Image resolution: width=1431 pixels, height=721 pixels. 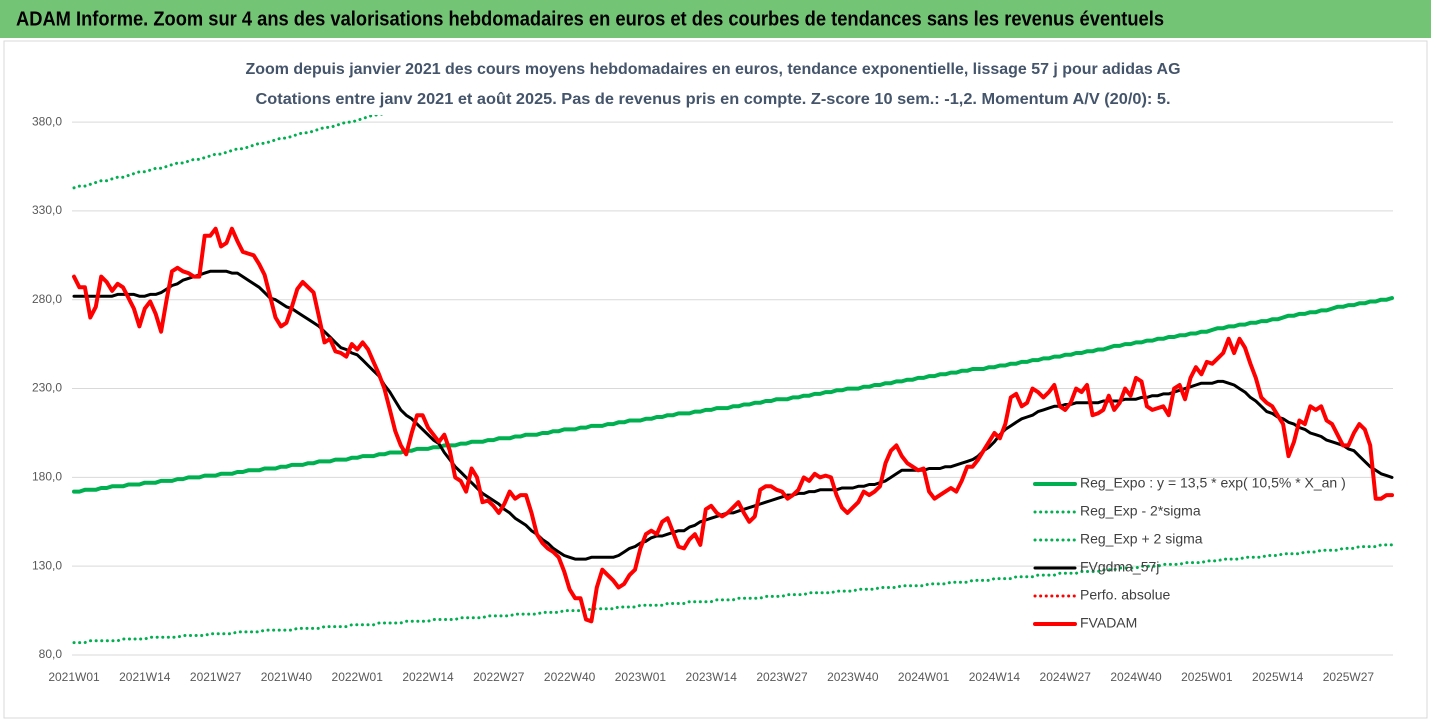 What do you see at coordinates (853, 677) in the screenshot?
I see `x-tick-label: 2023W40` at bounding box center [853, 677].